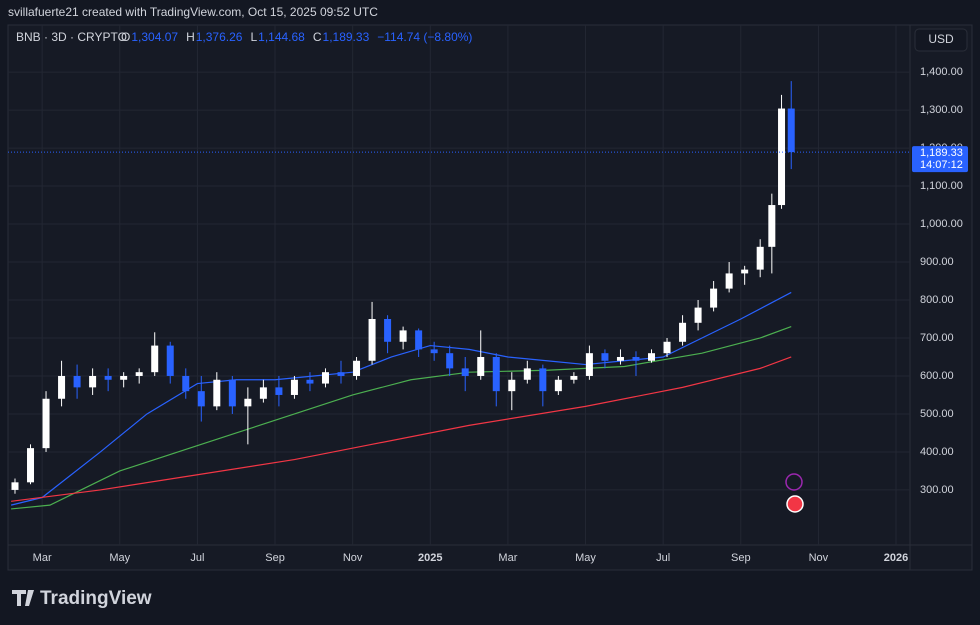 Image resolution: width=980 pixels, height=625 pixels. Describe the element at coordinates (896, 558) in the screenshot. I see `x-tick-label: 2026` at that location.